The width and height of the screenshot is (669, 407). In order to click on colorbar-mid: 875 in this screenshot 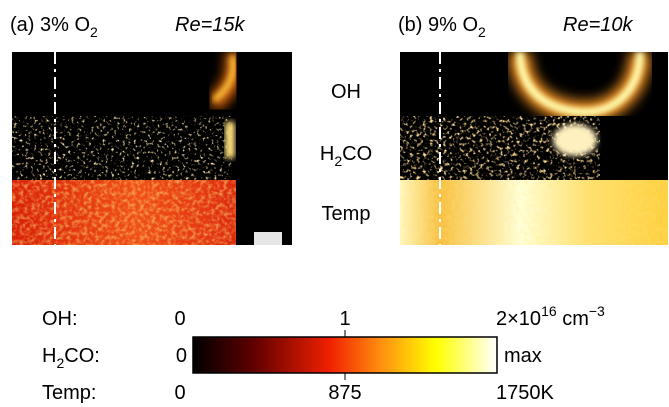, I will do `click(344, 393)`.